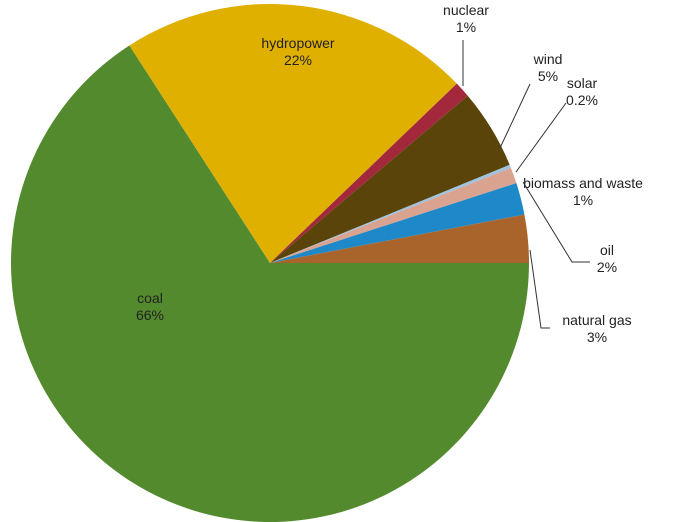  Describe the element at coordinates (597, 337) in the screenshot. I see `slice-value-label: 3%` at that location.